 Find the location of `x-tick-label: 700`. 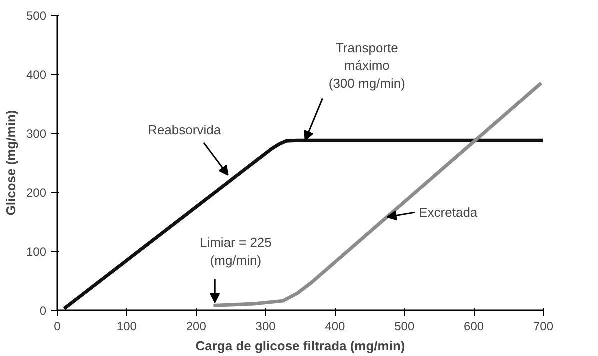

x-tick-label: 700 is located at coordinates (543, 327).